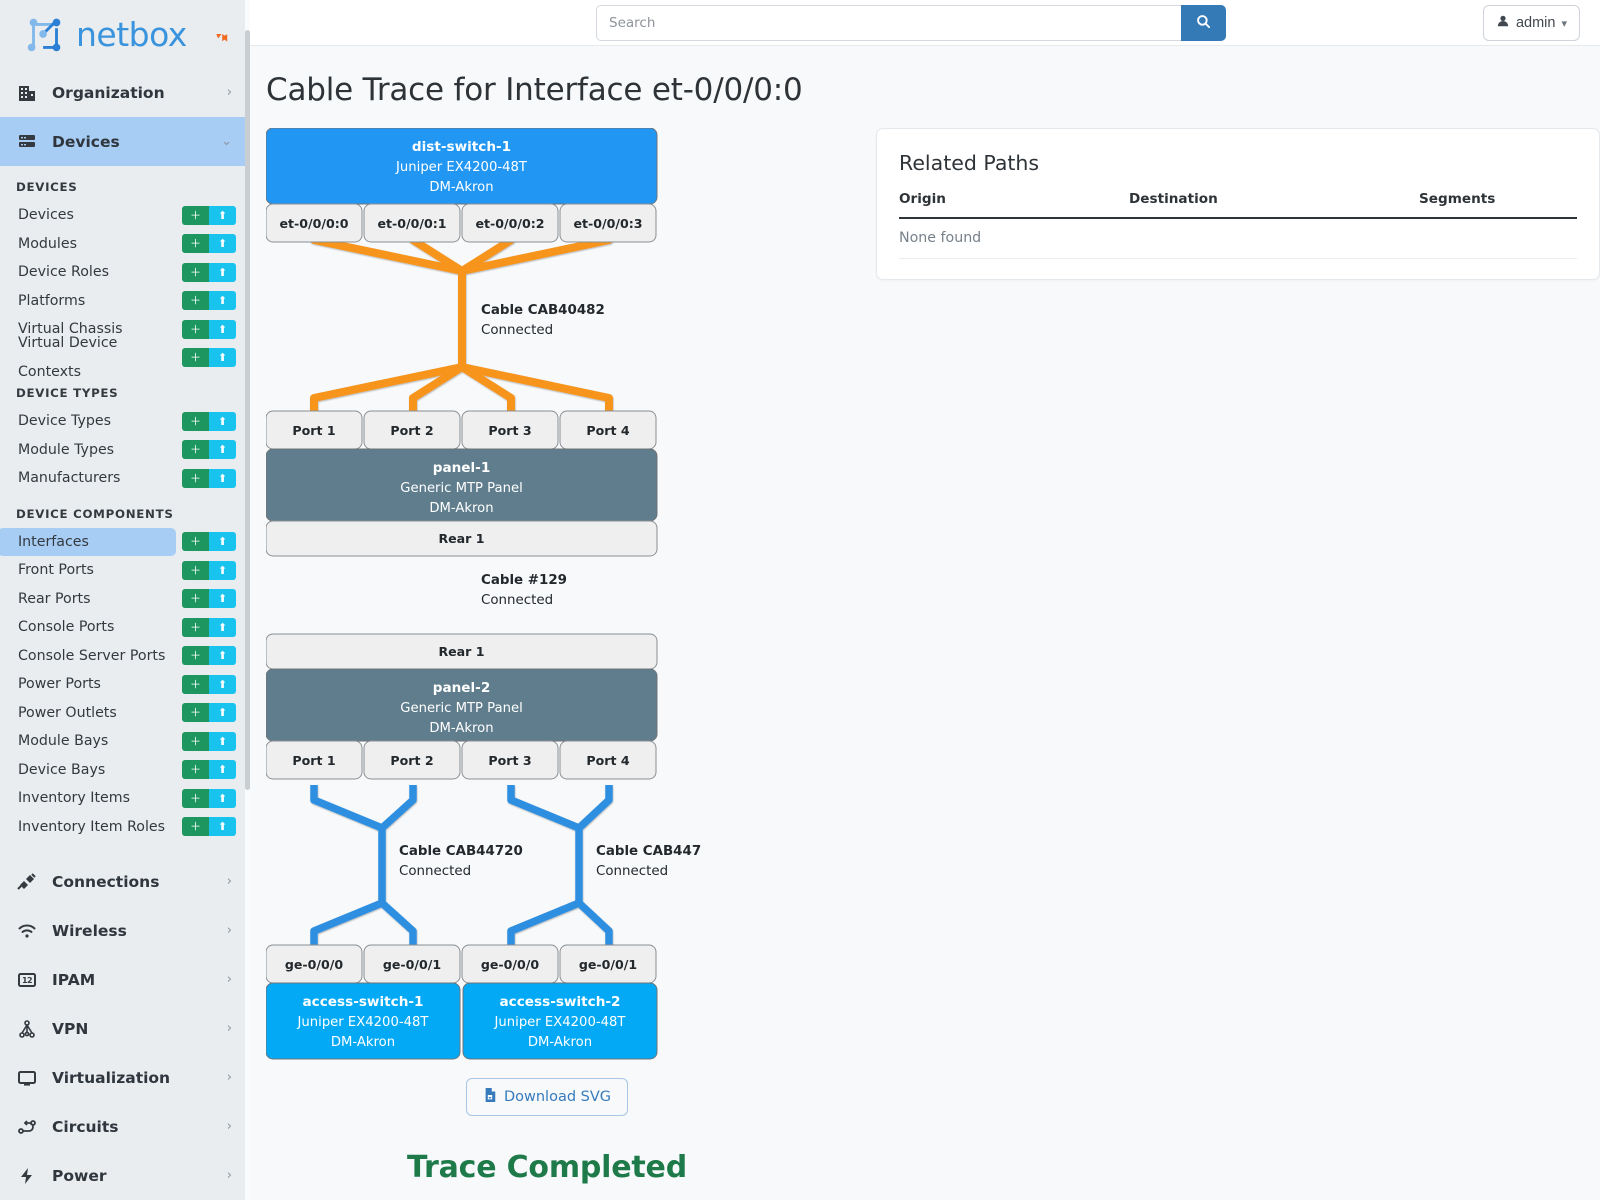 The height and width of the screenshot is (1200, 1600). Describe the element at coordinates (125, 92) in the screenshot. I see `sidebar-group-organization: Organization ›` at that location.